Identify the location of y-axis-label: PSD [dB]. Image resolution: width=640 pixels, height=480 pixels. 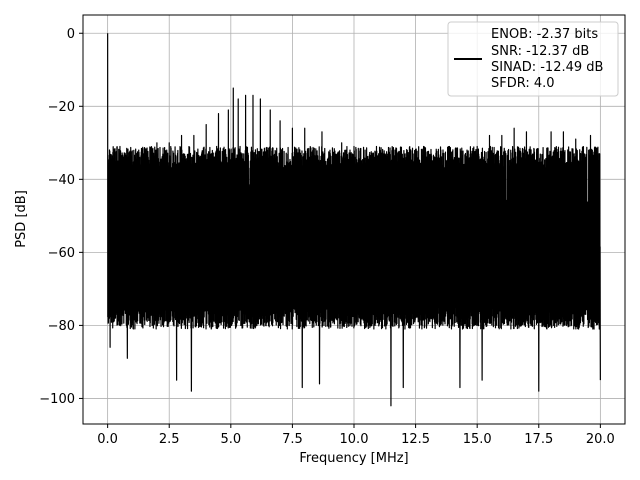
(21, 219).